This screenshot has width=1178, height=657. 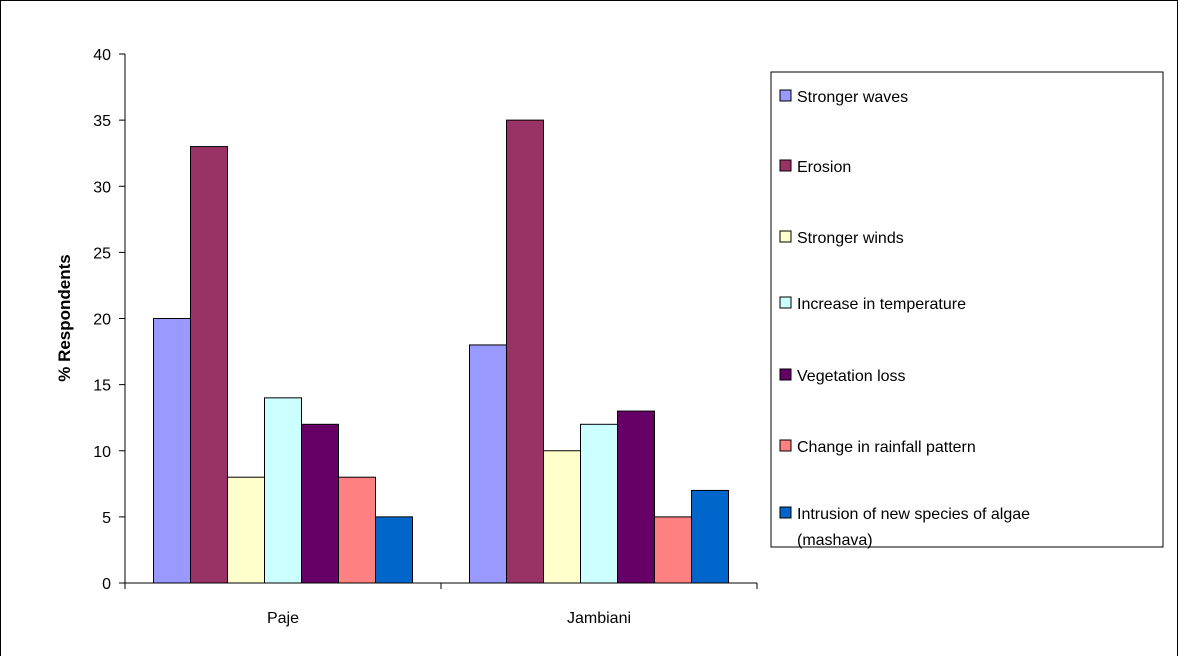 I want to click on y-tick-label: 25, so click(x=102, y=253).